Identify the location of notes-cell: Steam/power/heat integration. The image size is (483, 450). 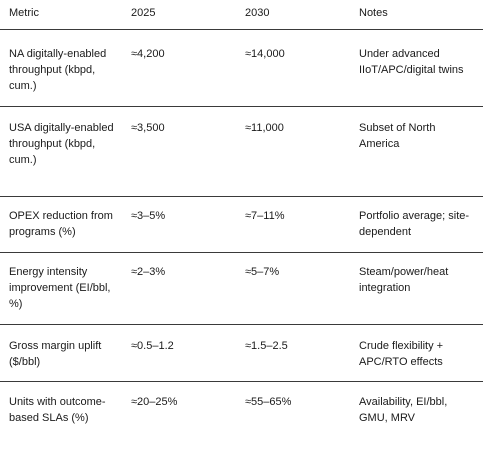
(404, 280).